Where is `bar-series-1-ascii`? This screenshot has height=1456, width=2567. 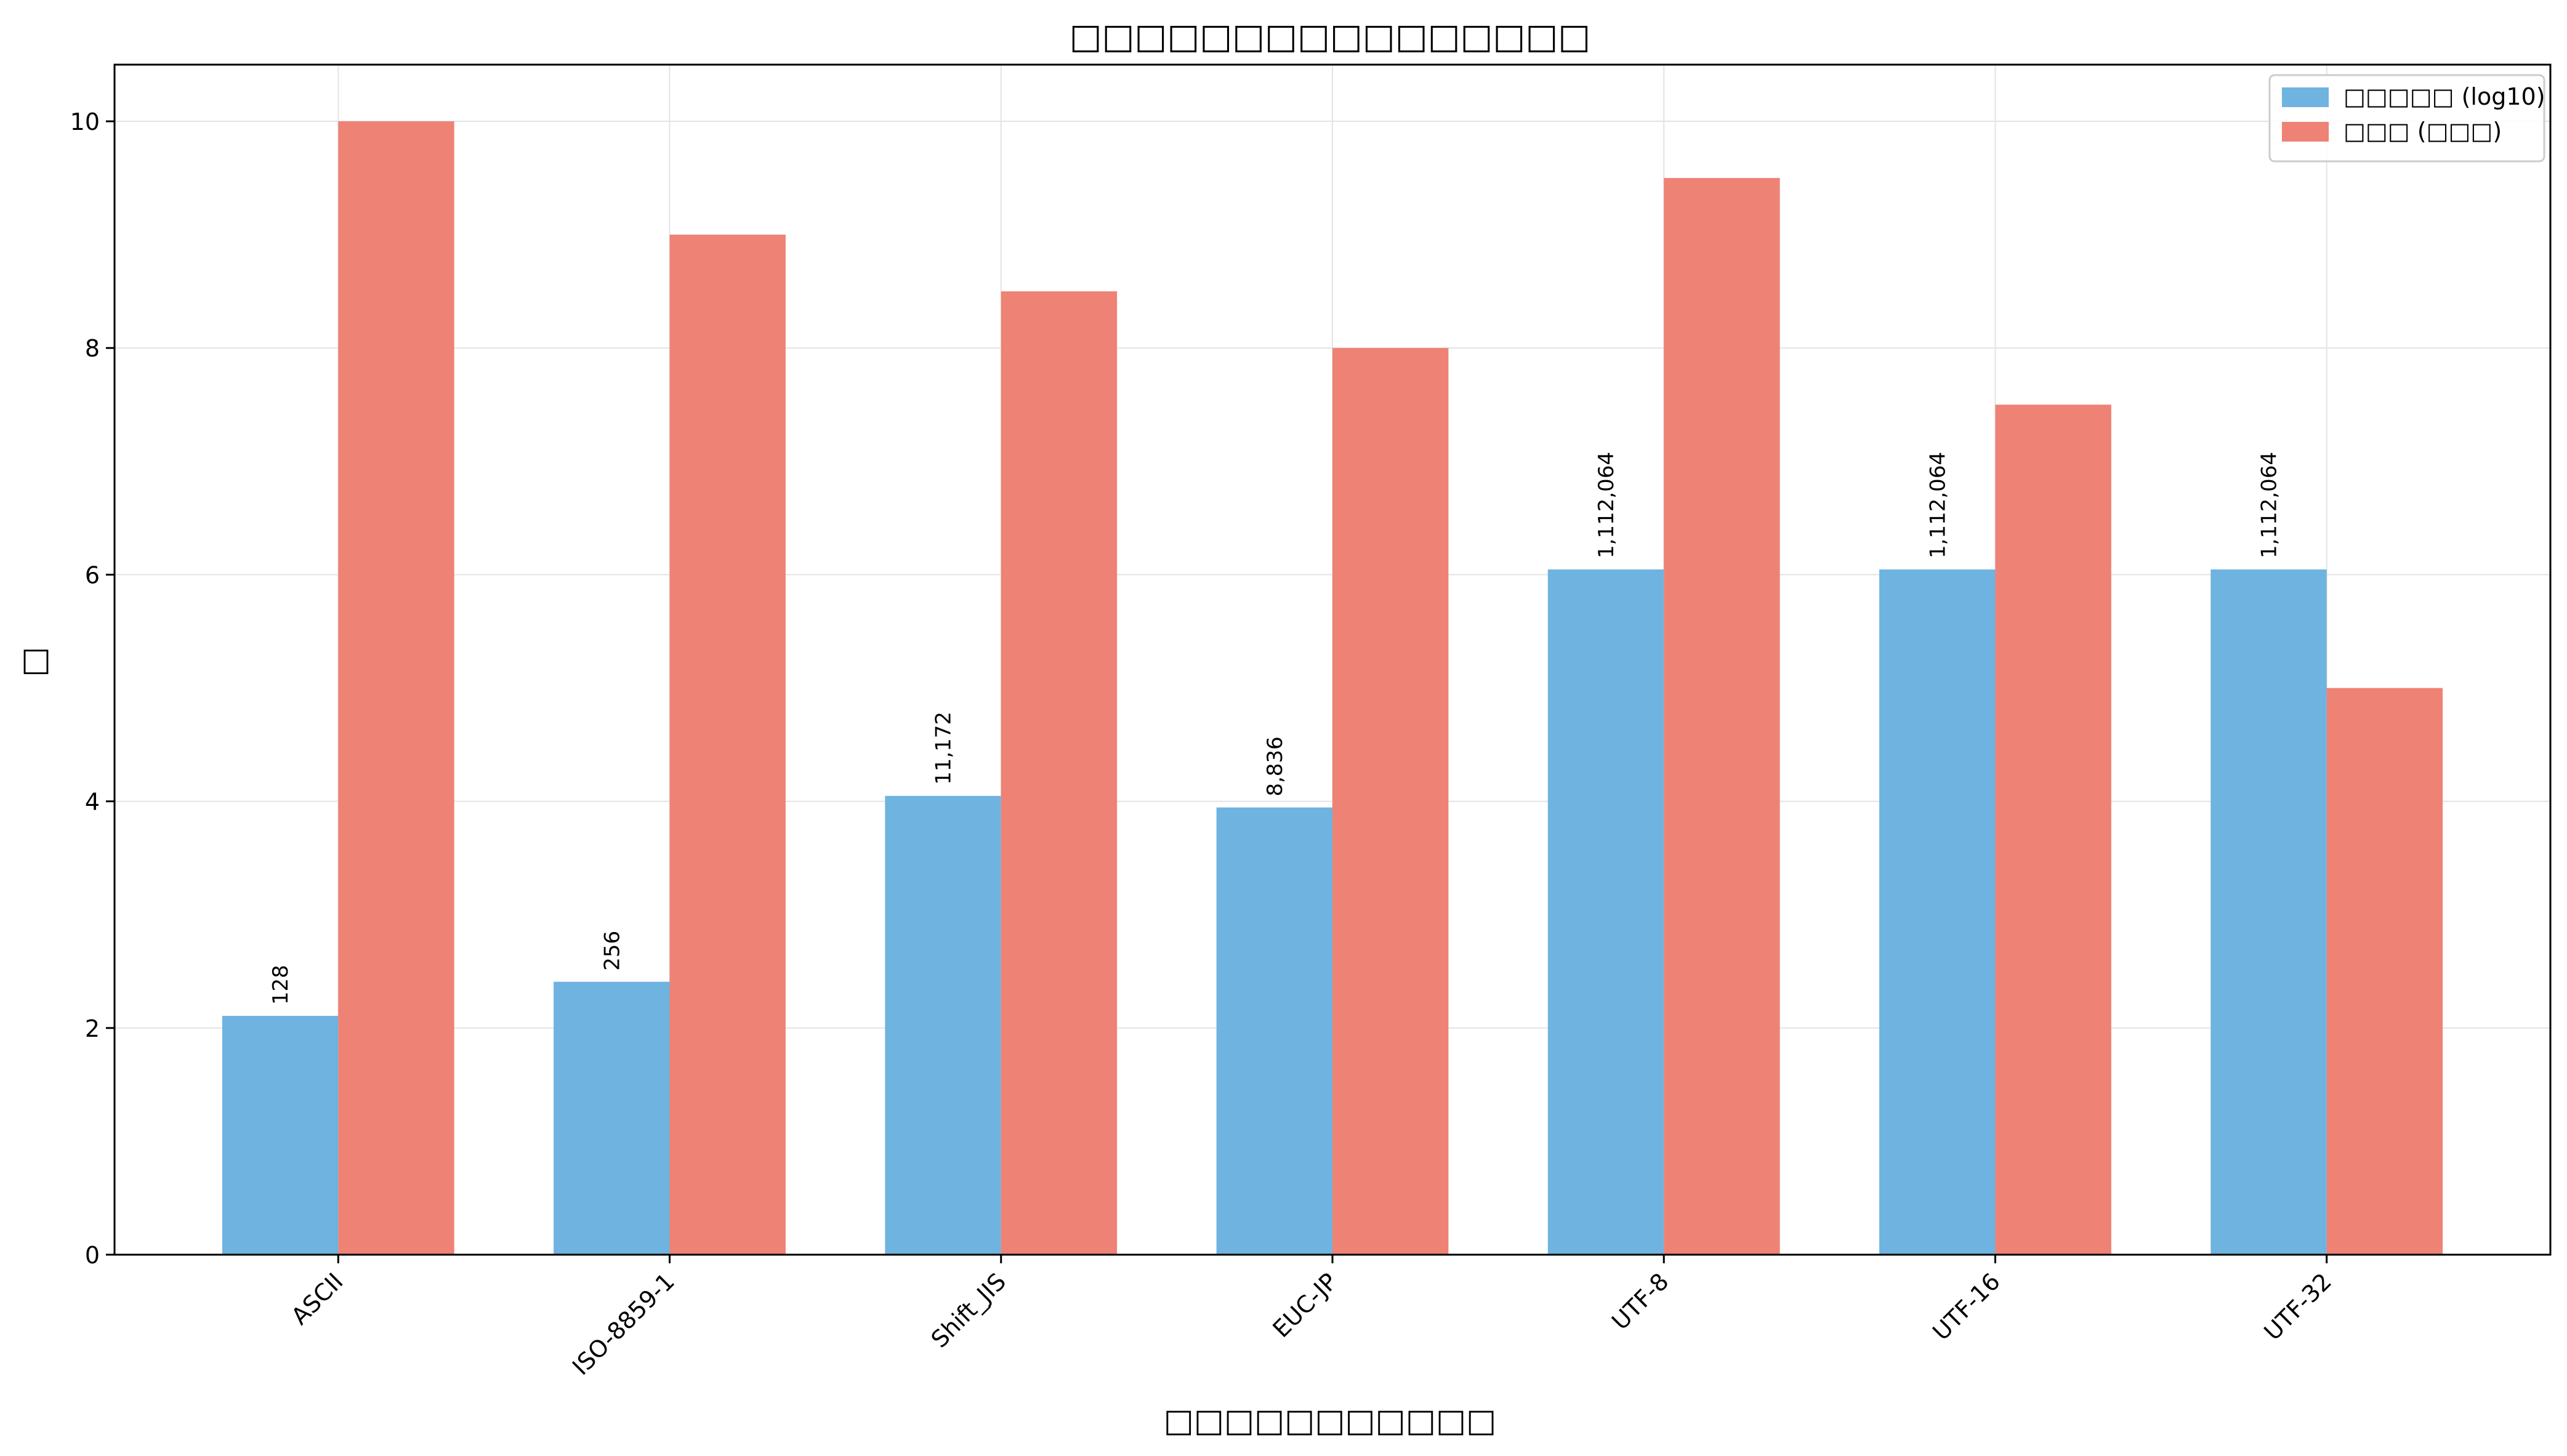
bar-series-1-ascii is located at coordinates (280, 1135).